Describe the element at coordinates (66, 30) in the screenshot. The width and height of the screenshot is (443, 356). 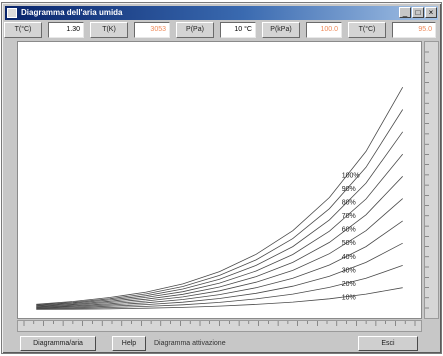
I see `param-value-1: 1.30` at that location.